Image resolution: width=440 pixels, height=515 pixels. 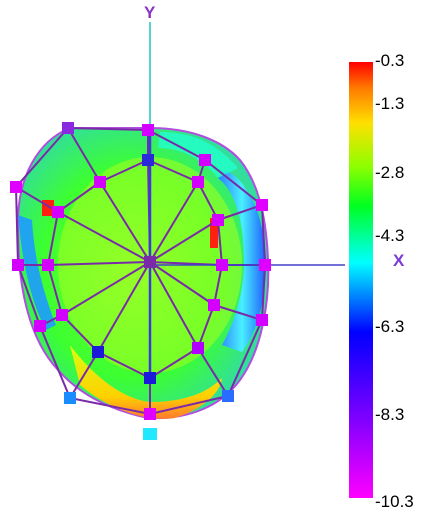 I want to click on colorbar-tick-label: -2.8, so click(x=389, y=172).